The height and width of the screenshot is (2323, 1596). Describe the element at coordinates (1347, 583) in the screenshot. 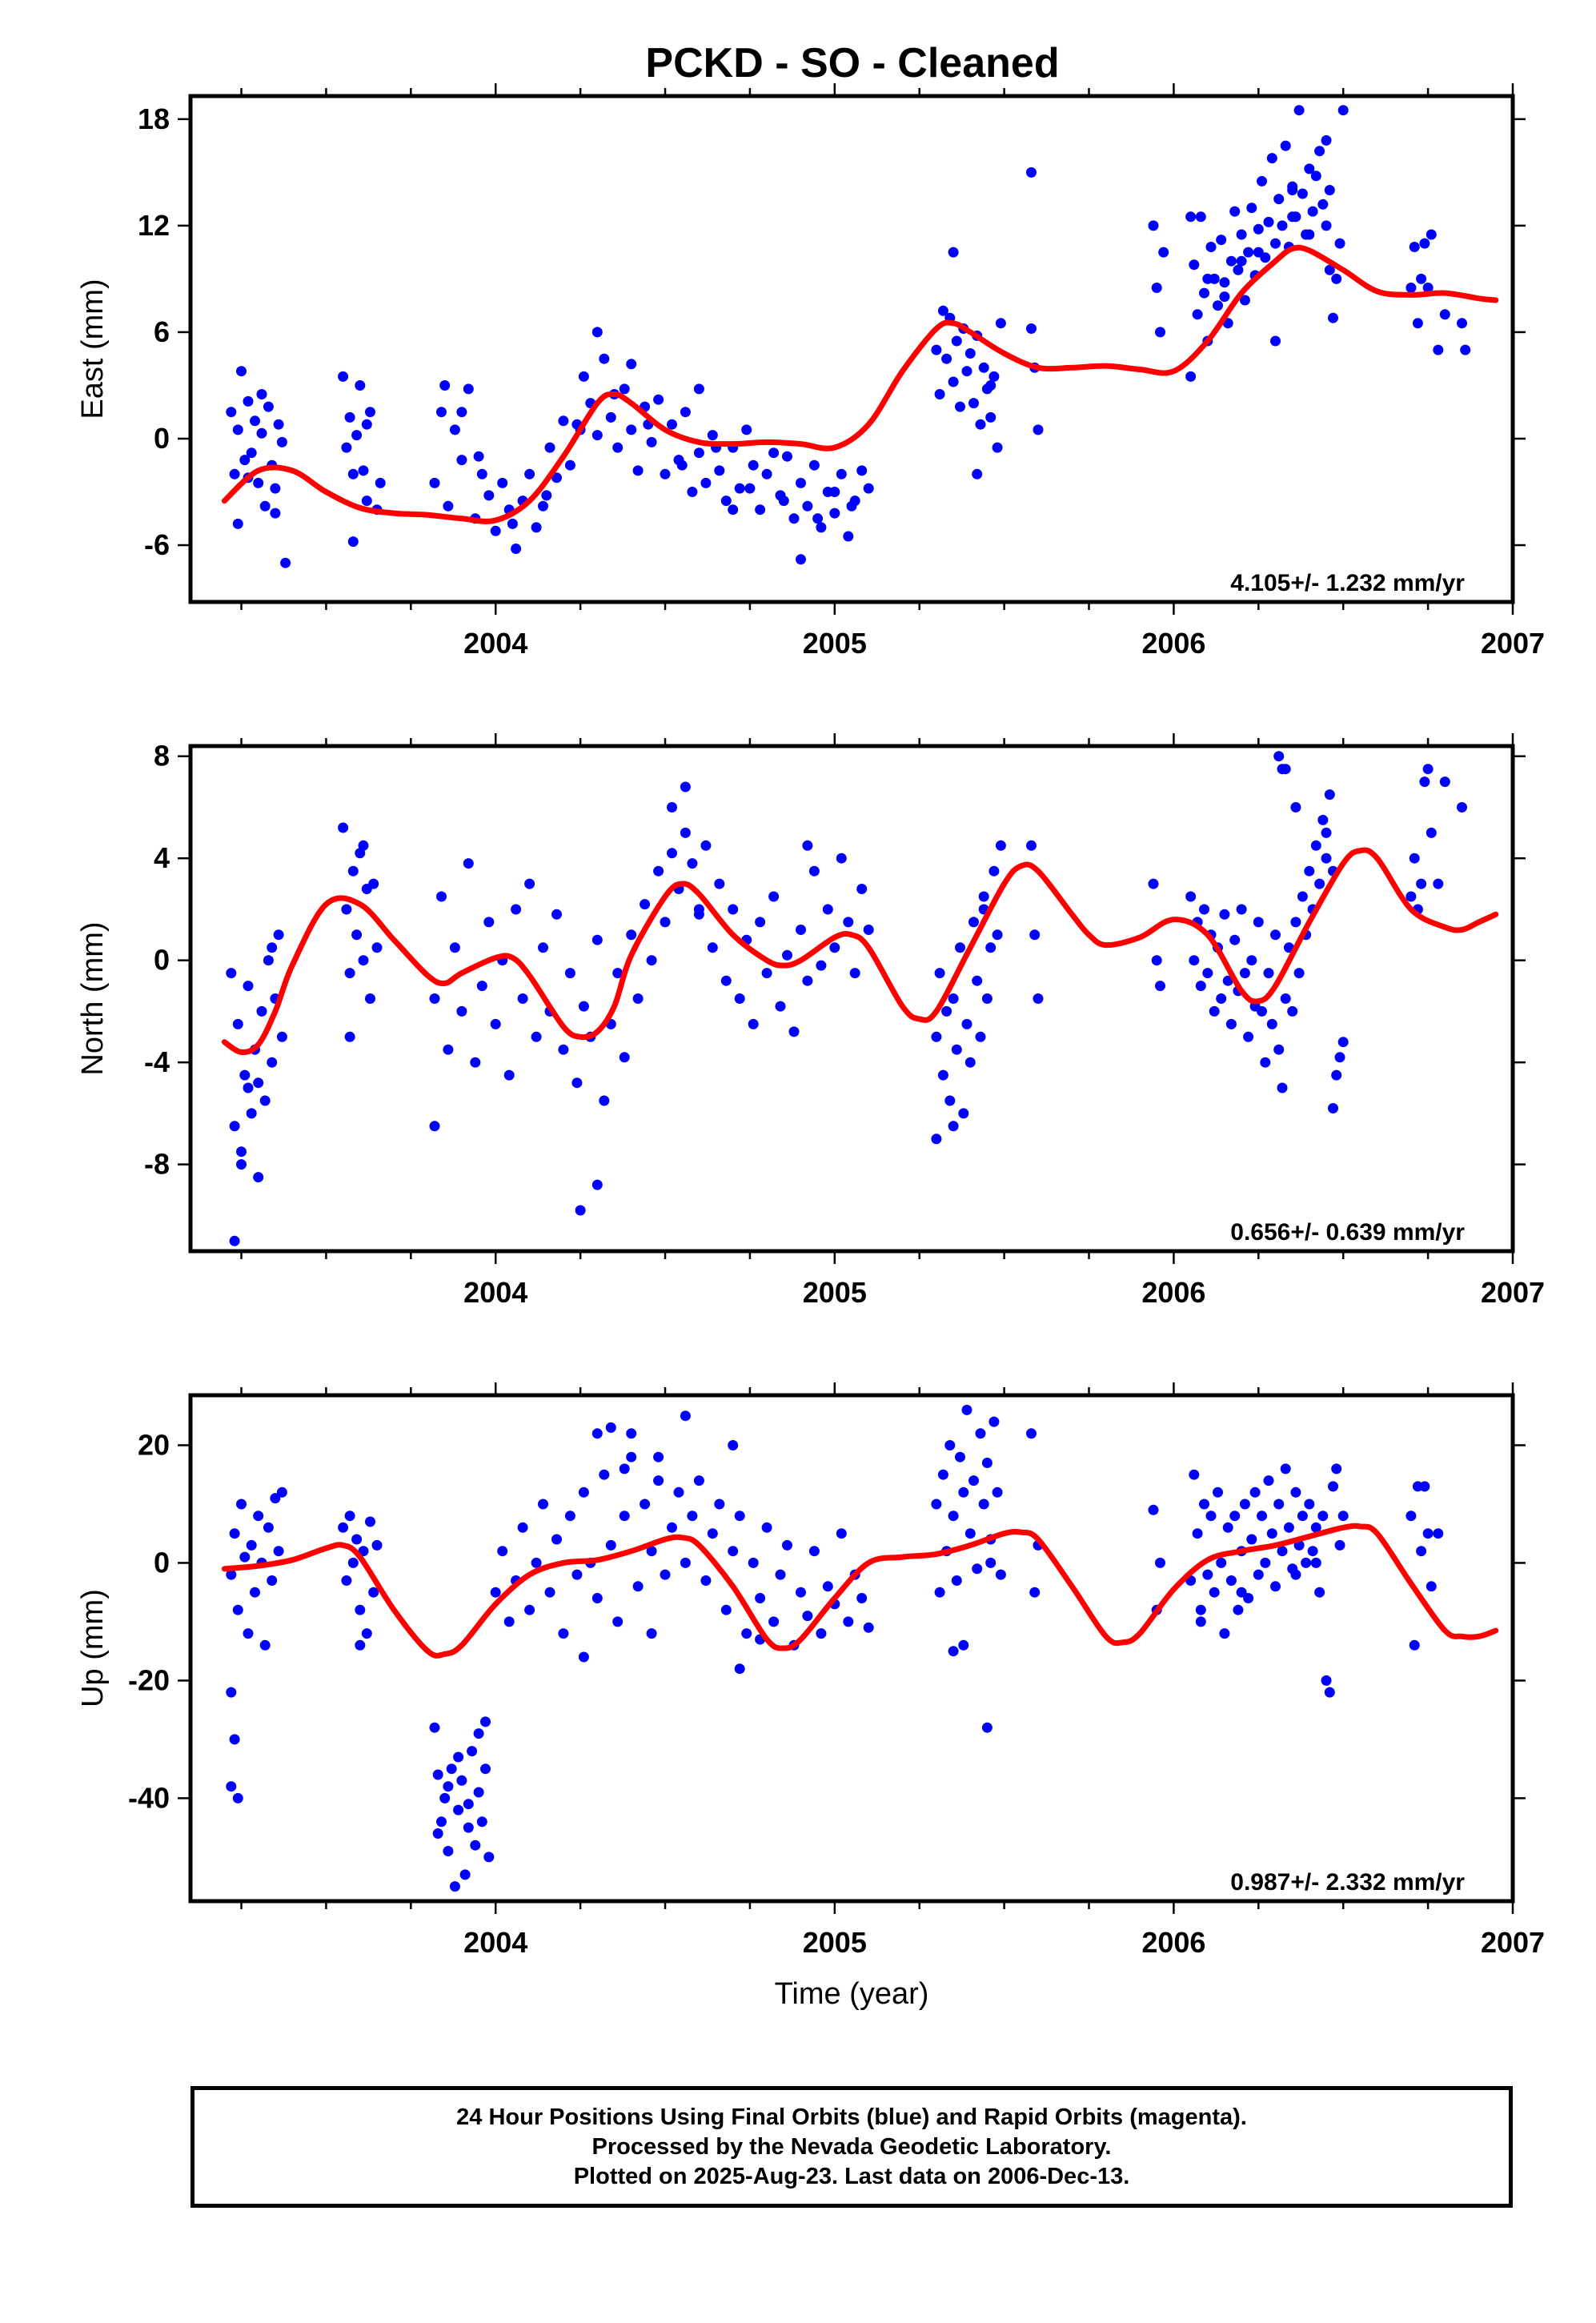

I see `east-rate-label: 4.105+/- 1.232 mm/yr` at that location.